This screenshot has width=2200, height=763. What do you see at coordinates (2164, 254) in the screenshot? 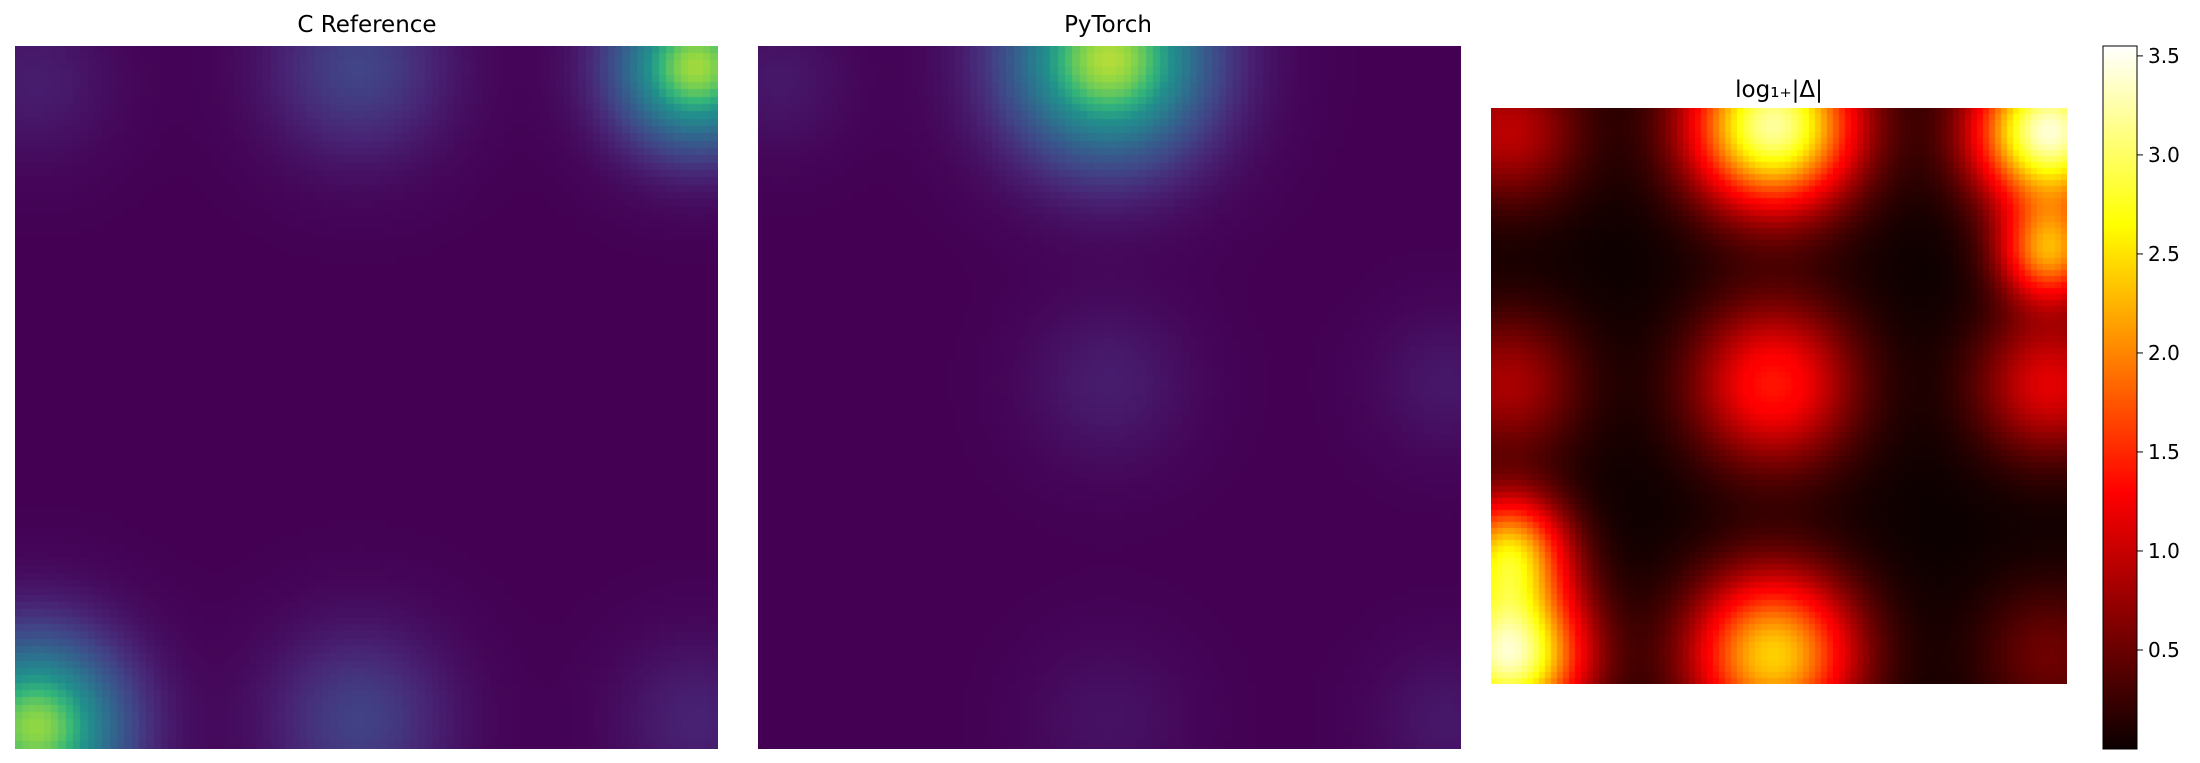
I see `colorbar-tick-label: 2.5` at bounding box center [2164, 254].